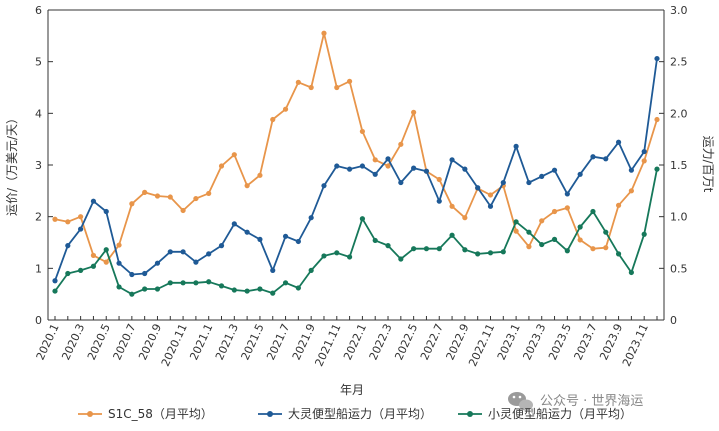  I want to click on x-tick-label: 2022.3, so click(381, 342).